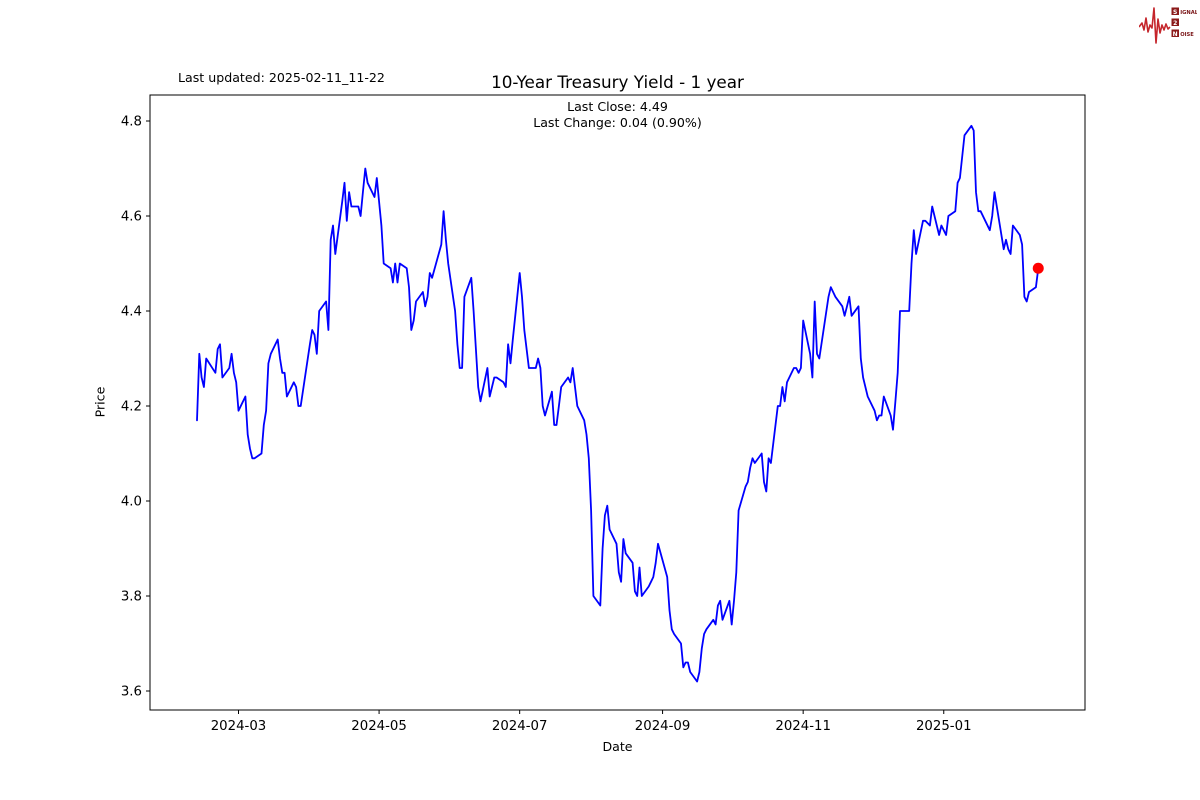 The image size is (1200, 800). I want to click on last-updated-text: Last updated: 2025-02-11_11-22, so click(281, 77).